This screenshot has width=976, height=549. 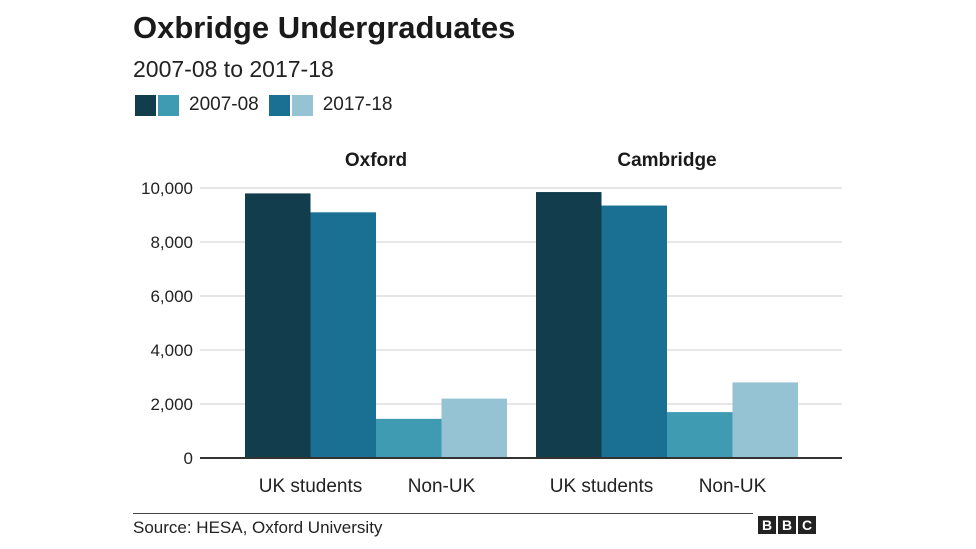 I want to click on y-tick-label: 2,000, so click(x=171, y=404).